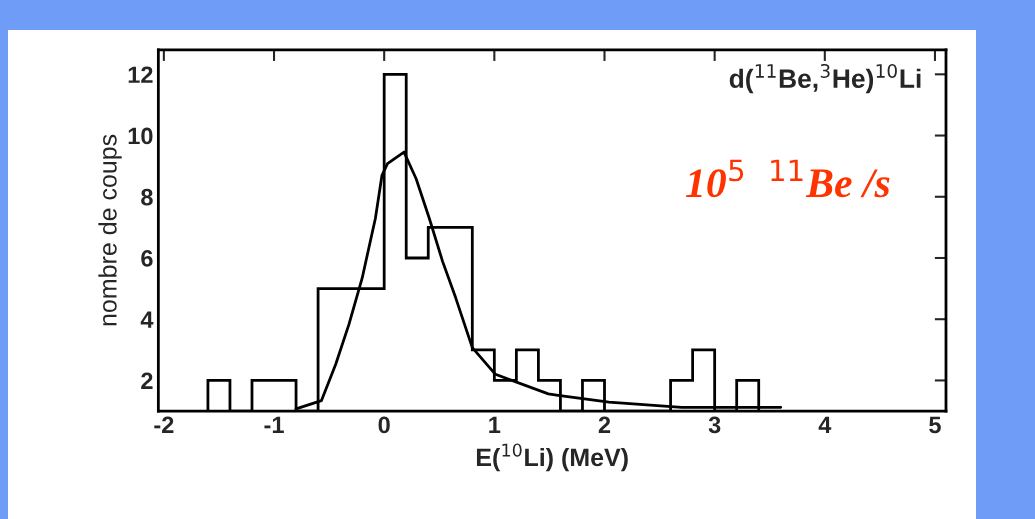 The image size is (1035, 519). What do you see at coordinates (495, 425) in the screenshot?
I see `x-tick-label: 1` at bounding box center [495, 425].